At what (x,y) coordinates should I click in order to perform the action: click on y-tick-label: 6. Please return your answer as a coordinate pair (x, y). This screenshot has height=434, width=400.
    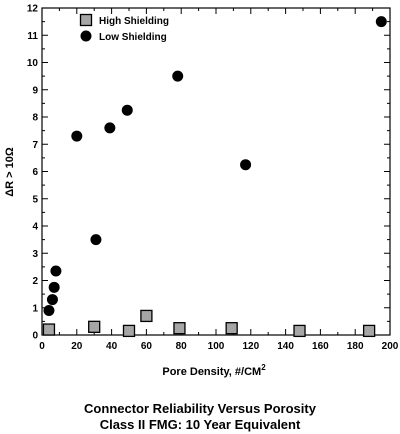
    Looking at the image, I should click on (35, 172).